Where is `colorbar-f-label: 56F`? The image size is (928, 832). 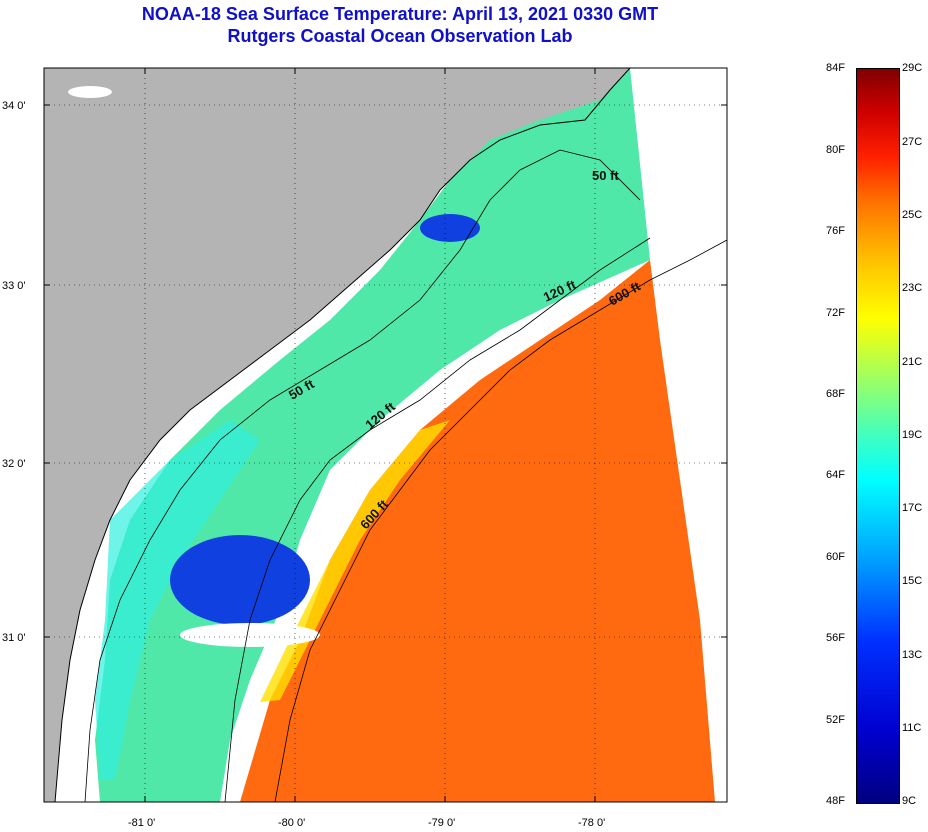 colorbar-f-label: 56F is located at coordinates (835, 638).